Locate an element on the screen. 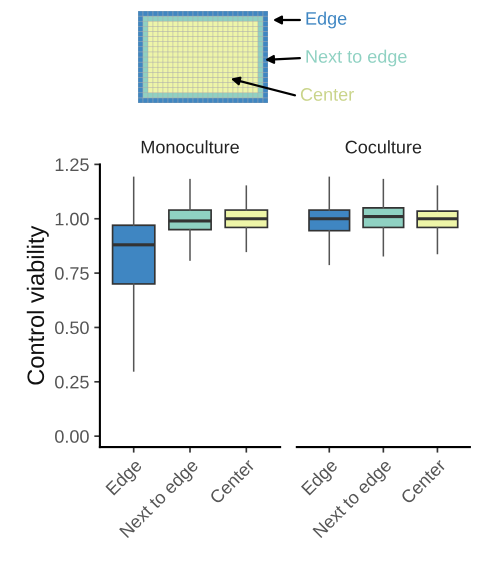  text: Center is located at coordinates (327, 94).